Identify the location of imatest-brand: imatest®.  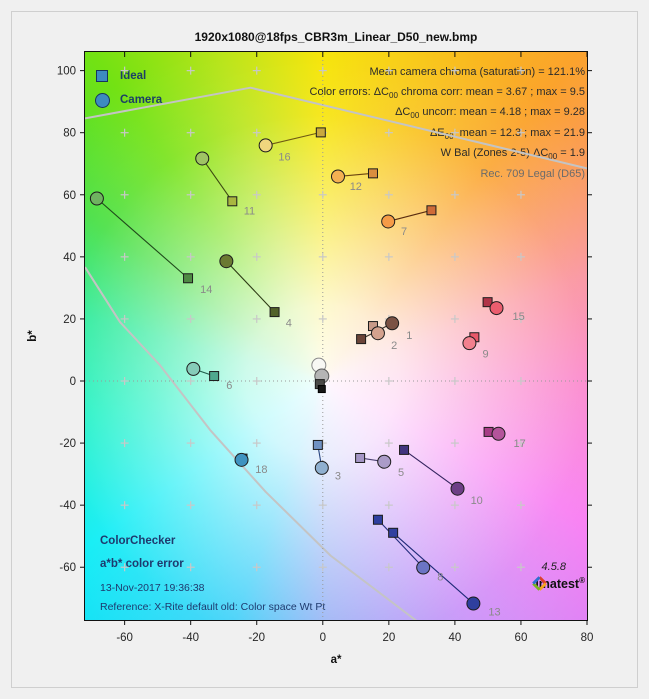
(558, 583).